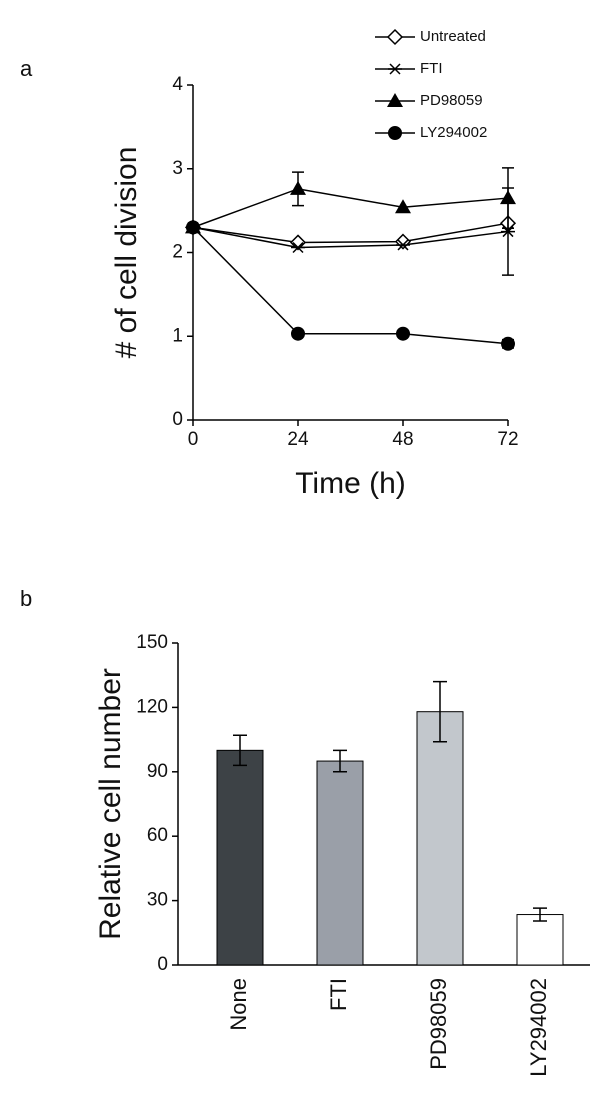 Image resolution: width=600 pixels, height=1117 pixels. I want to click on panel-label: b, so click(26, 598).